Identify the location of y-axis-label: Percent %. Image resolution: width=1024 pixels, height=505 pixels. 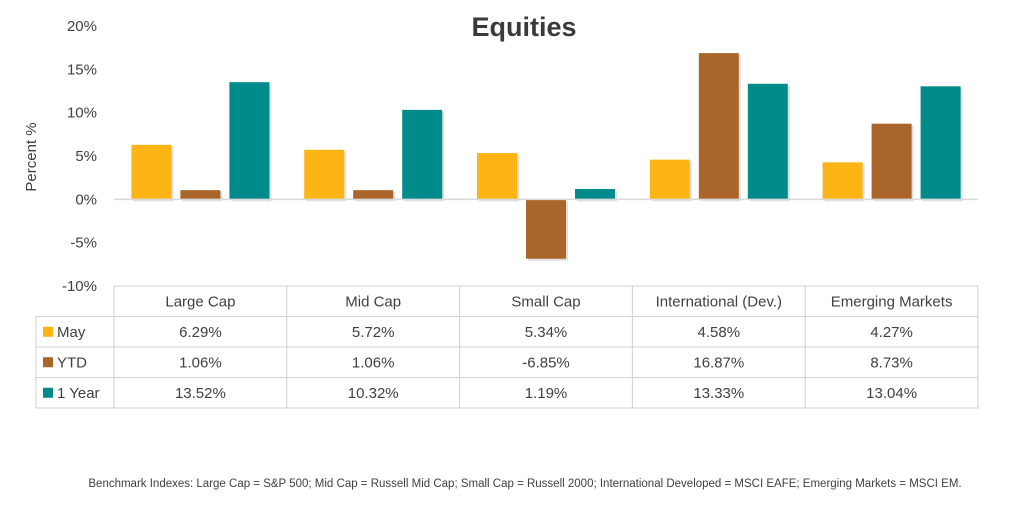
(31, 156).